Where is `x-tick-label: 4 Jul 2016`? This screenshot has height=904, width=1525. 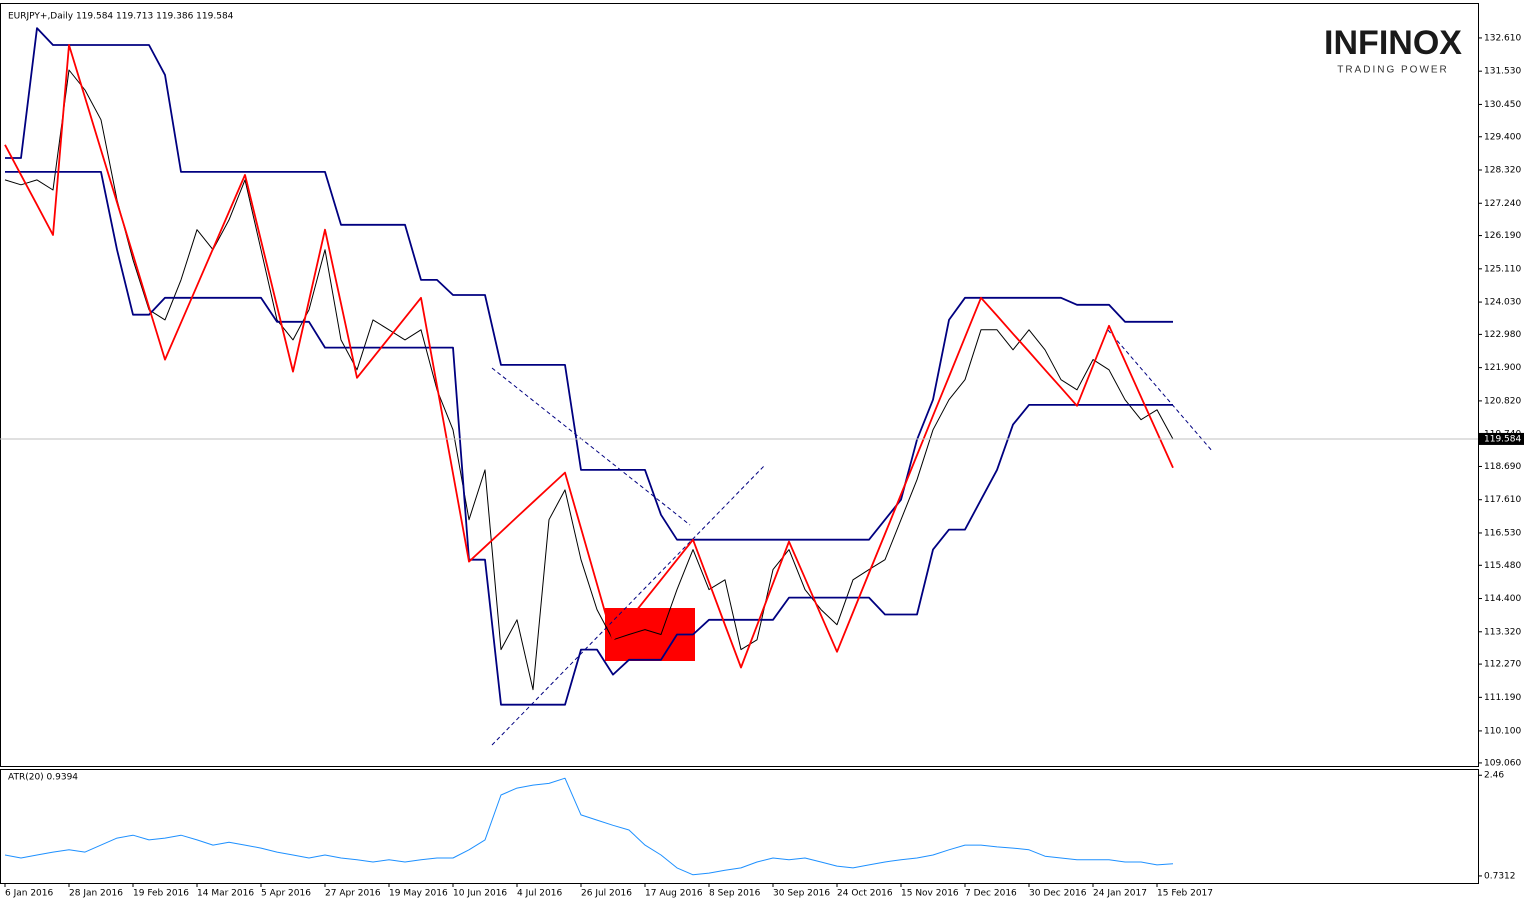
x-tick-label: 4 Jul 2016 is located at coordinates (539, 894).